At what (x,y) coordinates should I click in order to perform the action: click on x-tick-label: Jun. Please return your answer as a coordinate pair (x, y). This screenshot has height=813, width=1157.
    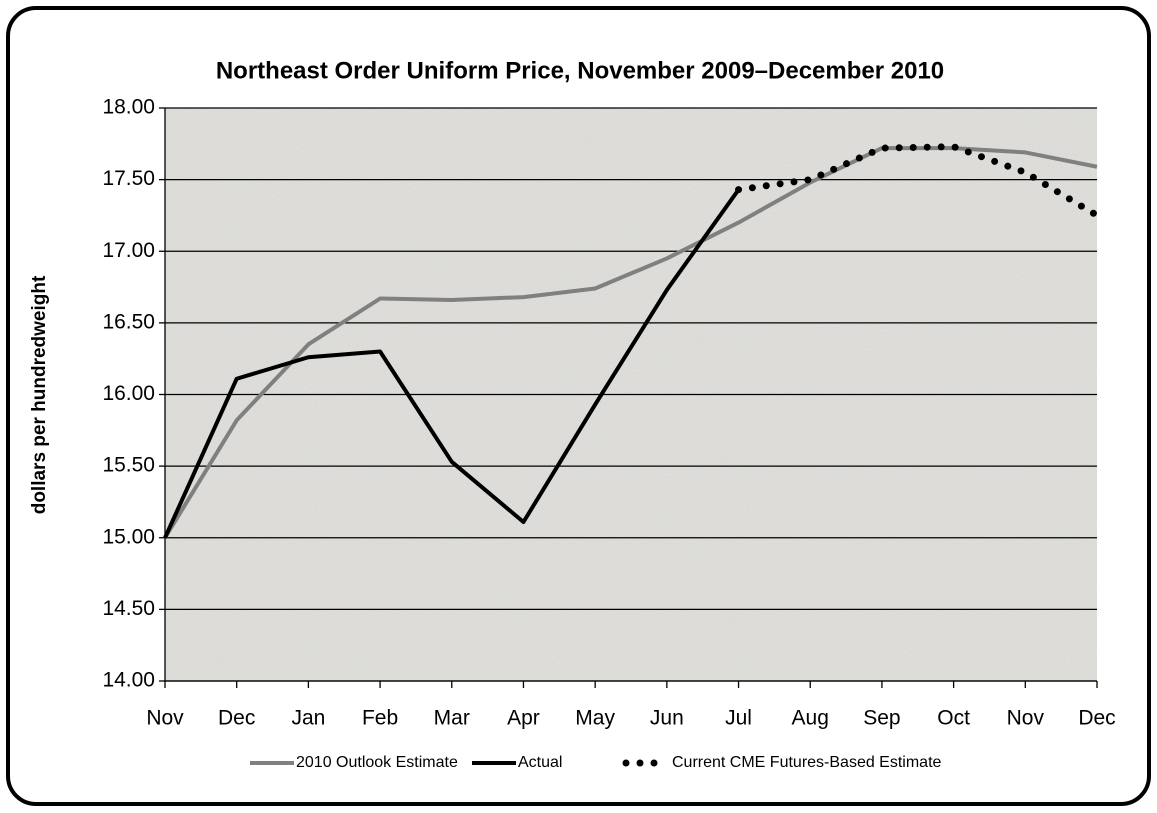
    Looking at the image, I should click on (667, 718).